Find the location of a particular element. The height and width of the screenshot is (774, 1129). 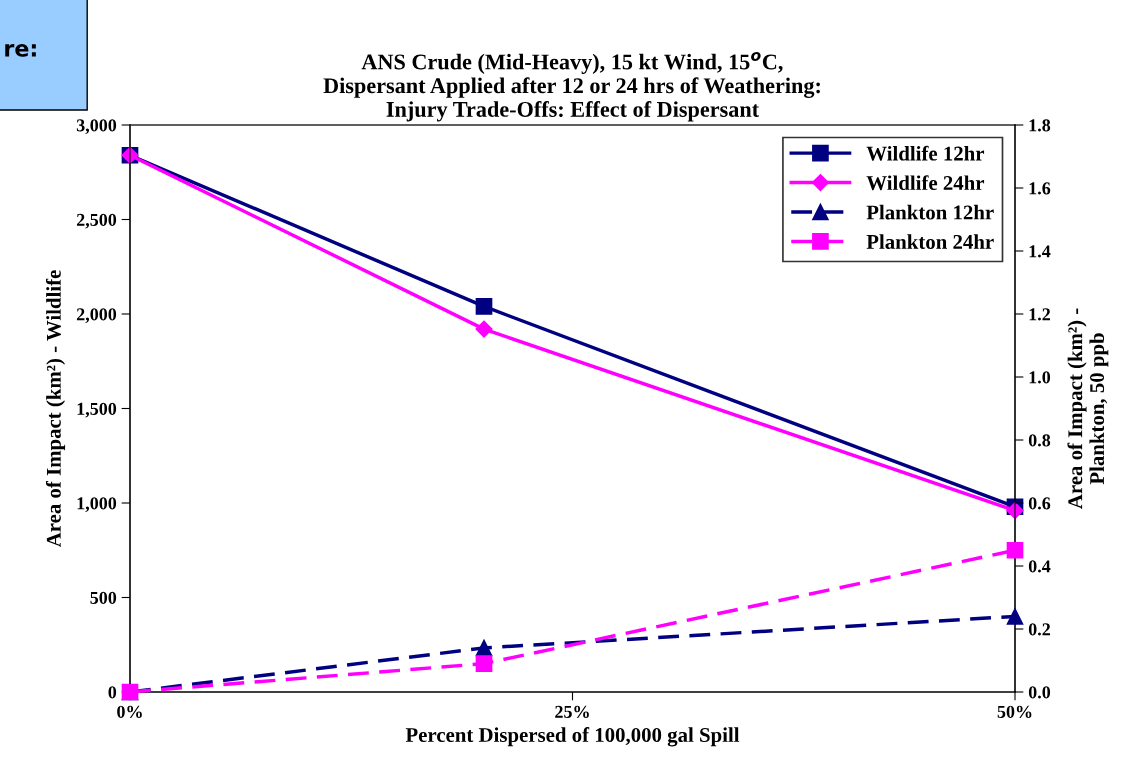

legend-label: Plankton 12hr is located at coordinates (930, 212).